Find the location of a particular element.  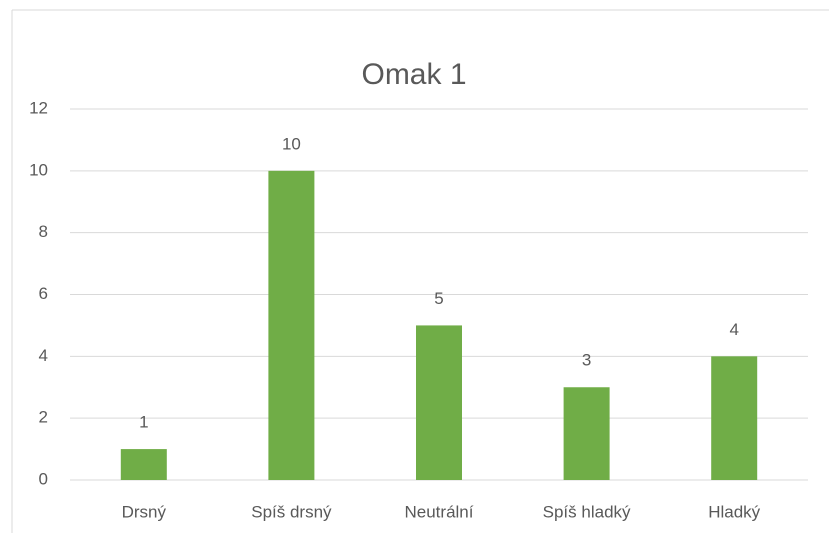

data-label: 4 is located at coordinates (733, 329).